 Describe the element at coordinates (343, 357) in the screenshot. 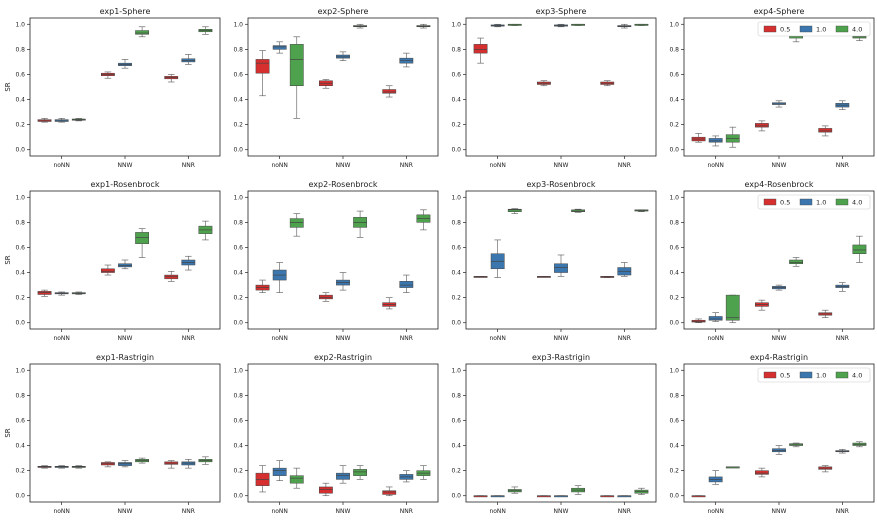

I see `subplot-title: exp2-Rastrigin` at that location.